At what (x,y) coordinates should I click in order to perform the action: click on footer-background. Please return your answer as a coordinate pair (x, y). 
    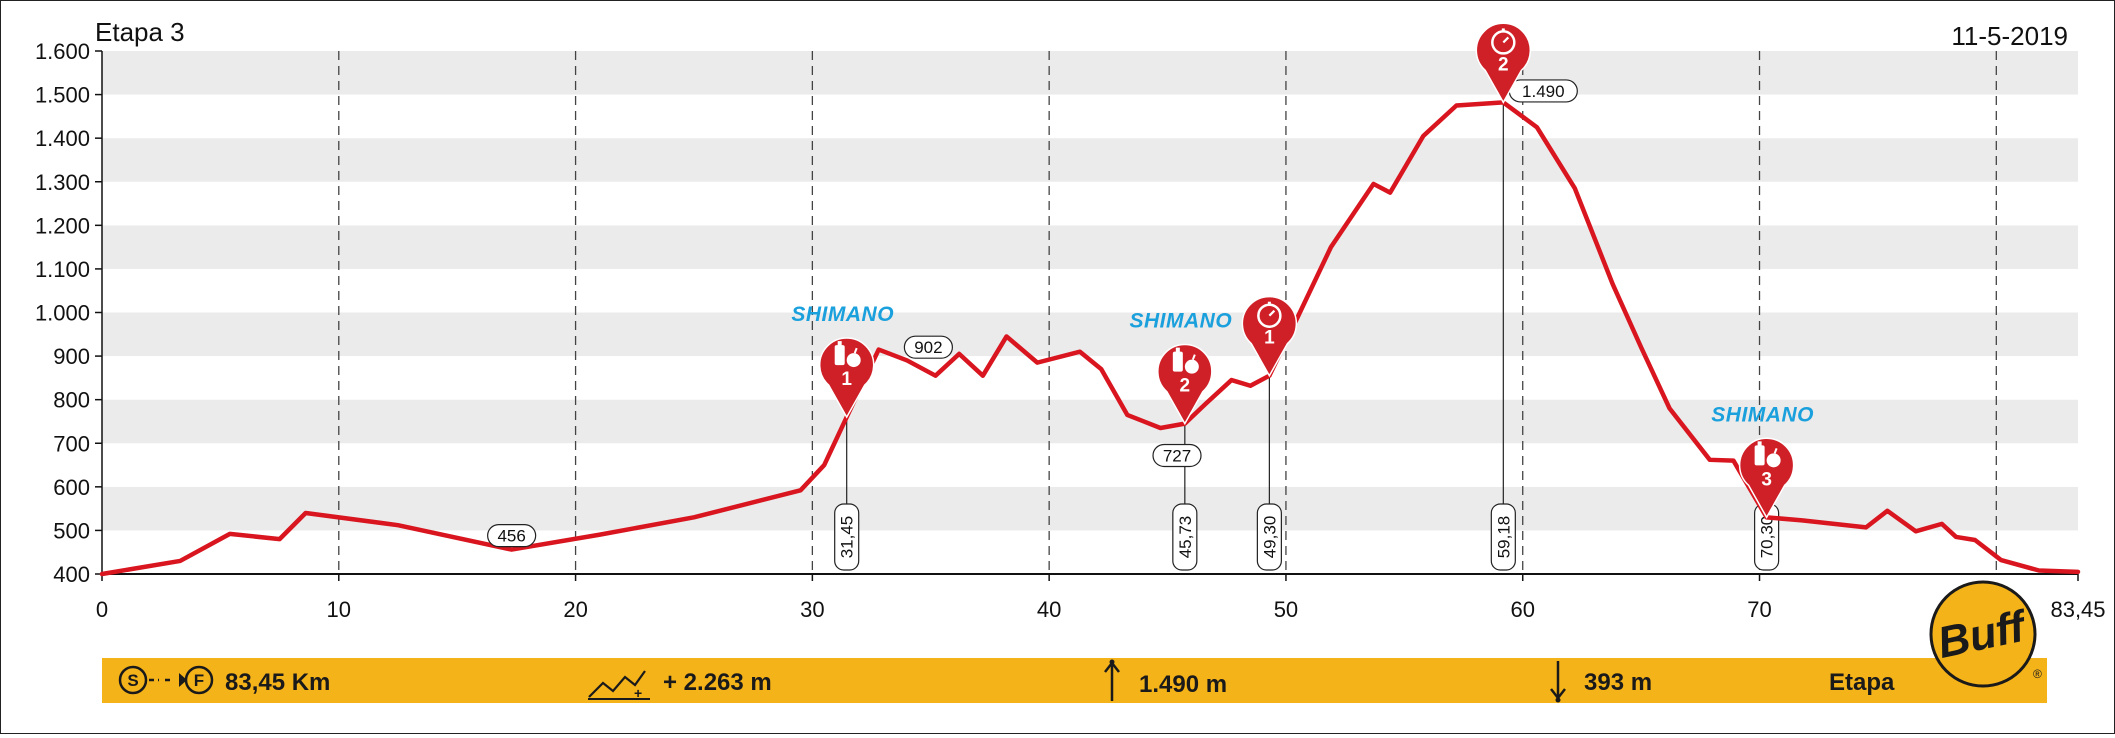
    Looking at the image, I should click on (1074, 680).